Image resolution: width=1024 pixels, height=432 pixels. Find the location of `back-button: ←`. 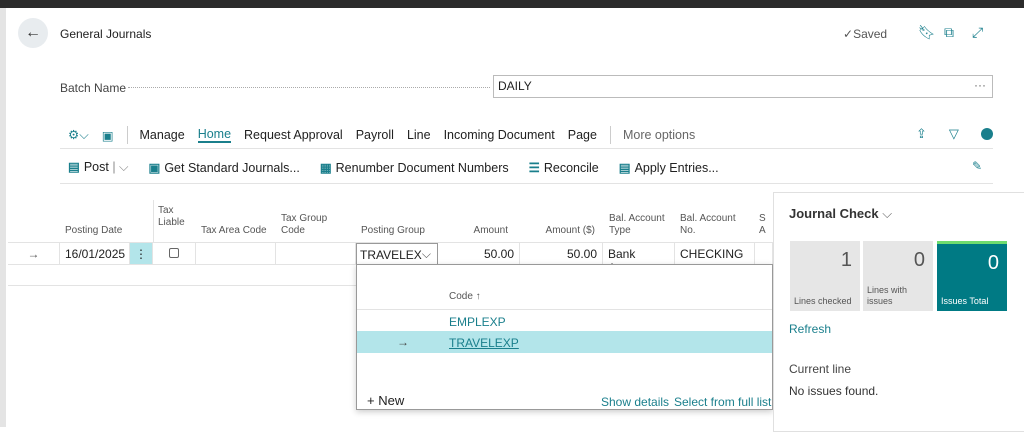

back-button: ← is located at coordinates (33, 33).